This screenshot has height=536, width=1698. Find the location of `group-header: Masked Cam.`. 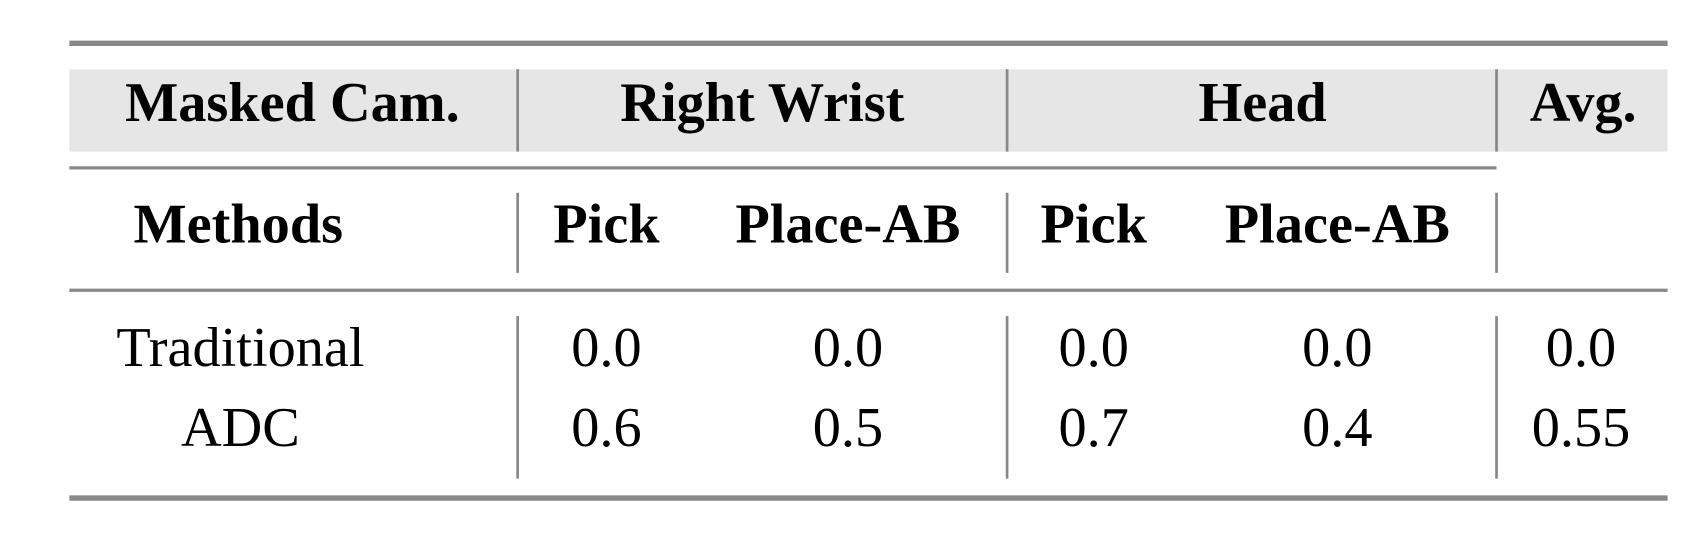

group-header: Masked Cam. is located at coordinates (292, 103).